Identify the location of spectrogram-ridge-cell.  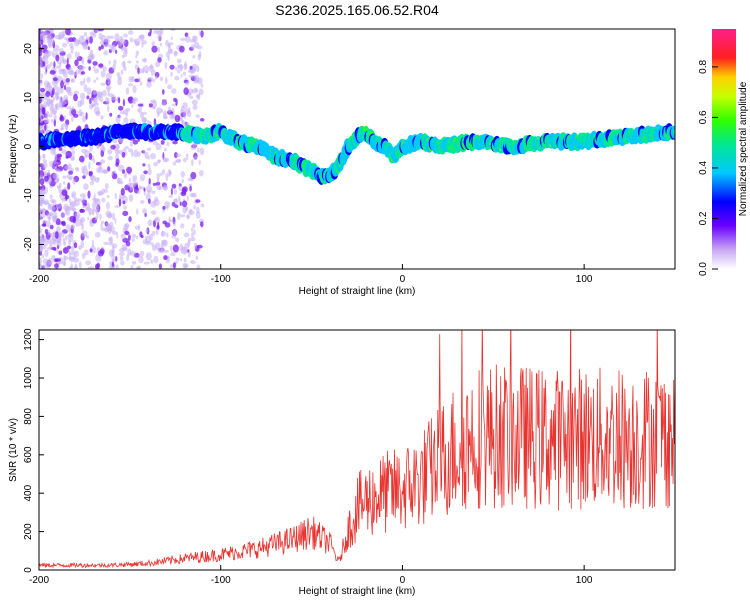
(340, 166).